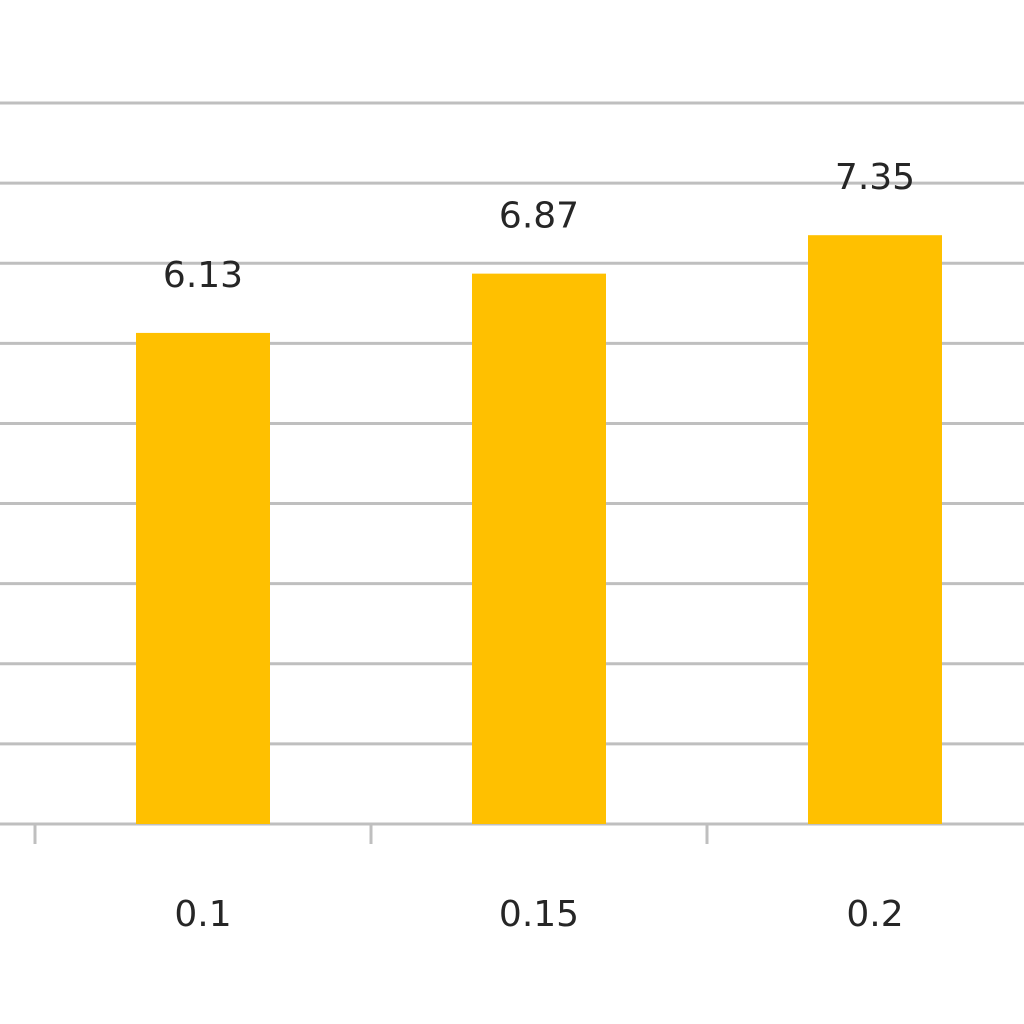 Image resolution: width=1024 pixels, height=1024 pixels. What do you see at coordinates (874, 914) in the screenshot?
I see `x-tick-label: 0.2` at bounding box center [874, 914].